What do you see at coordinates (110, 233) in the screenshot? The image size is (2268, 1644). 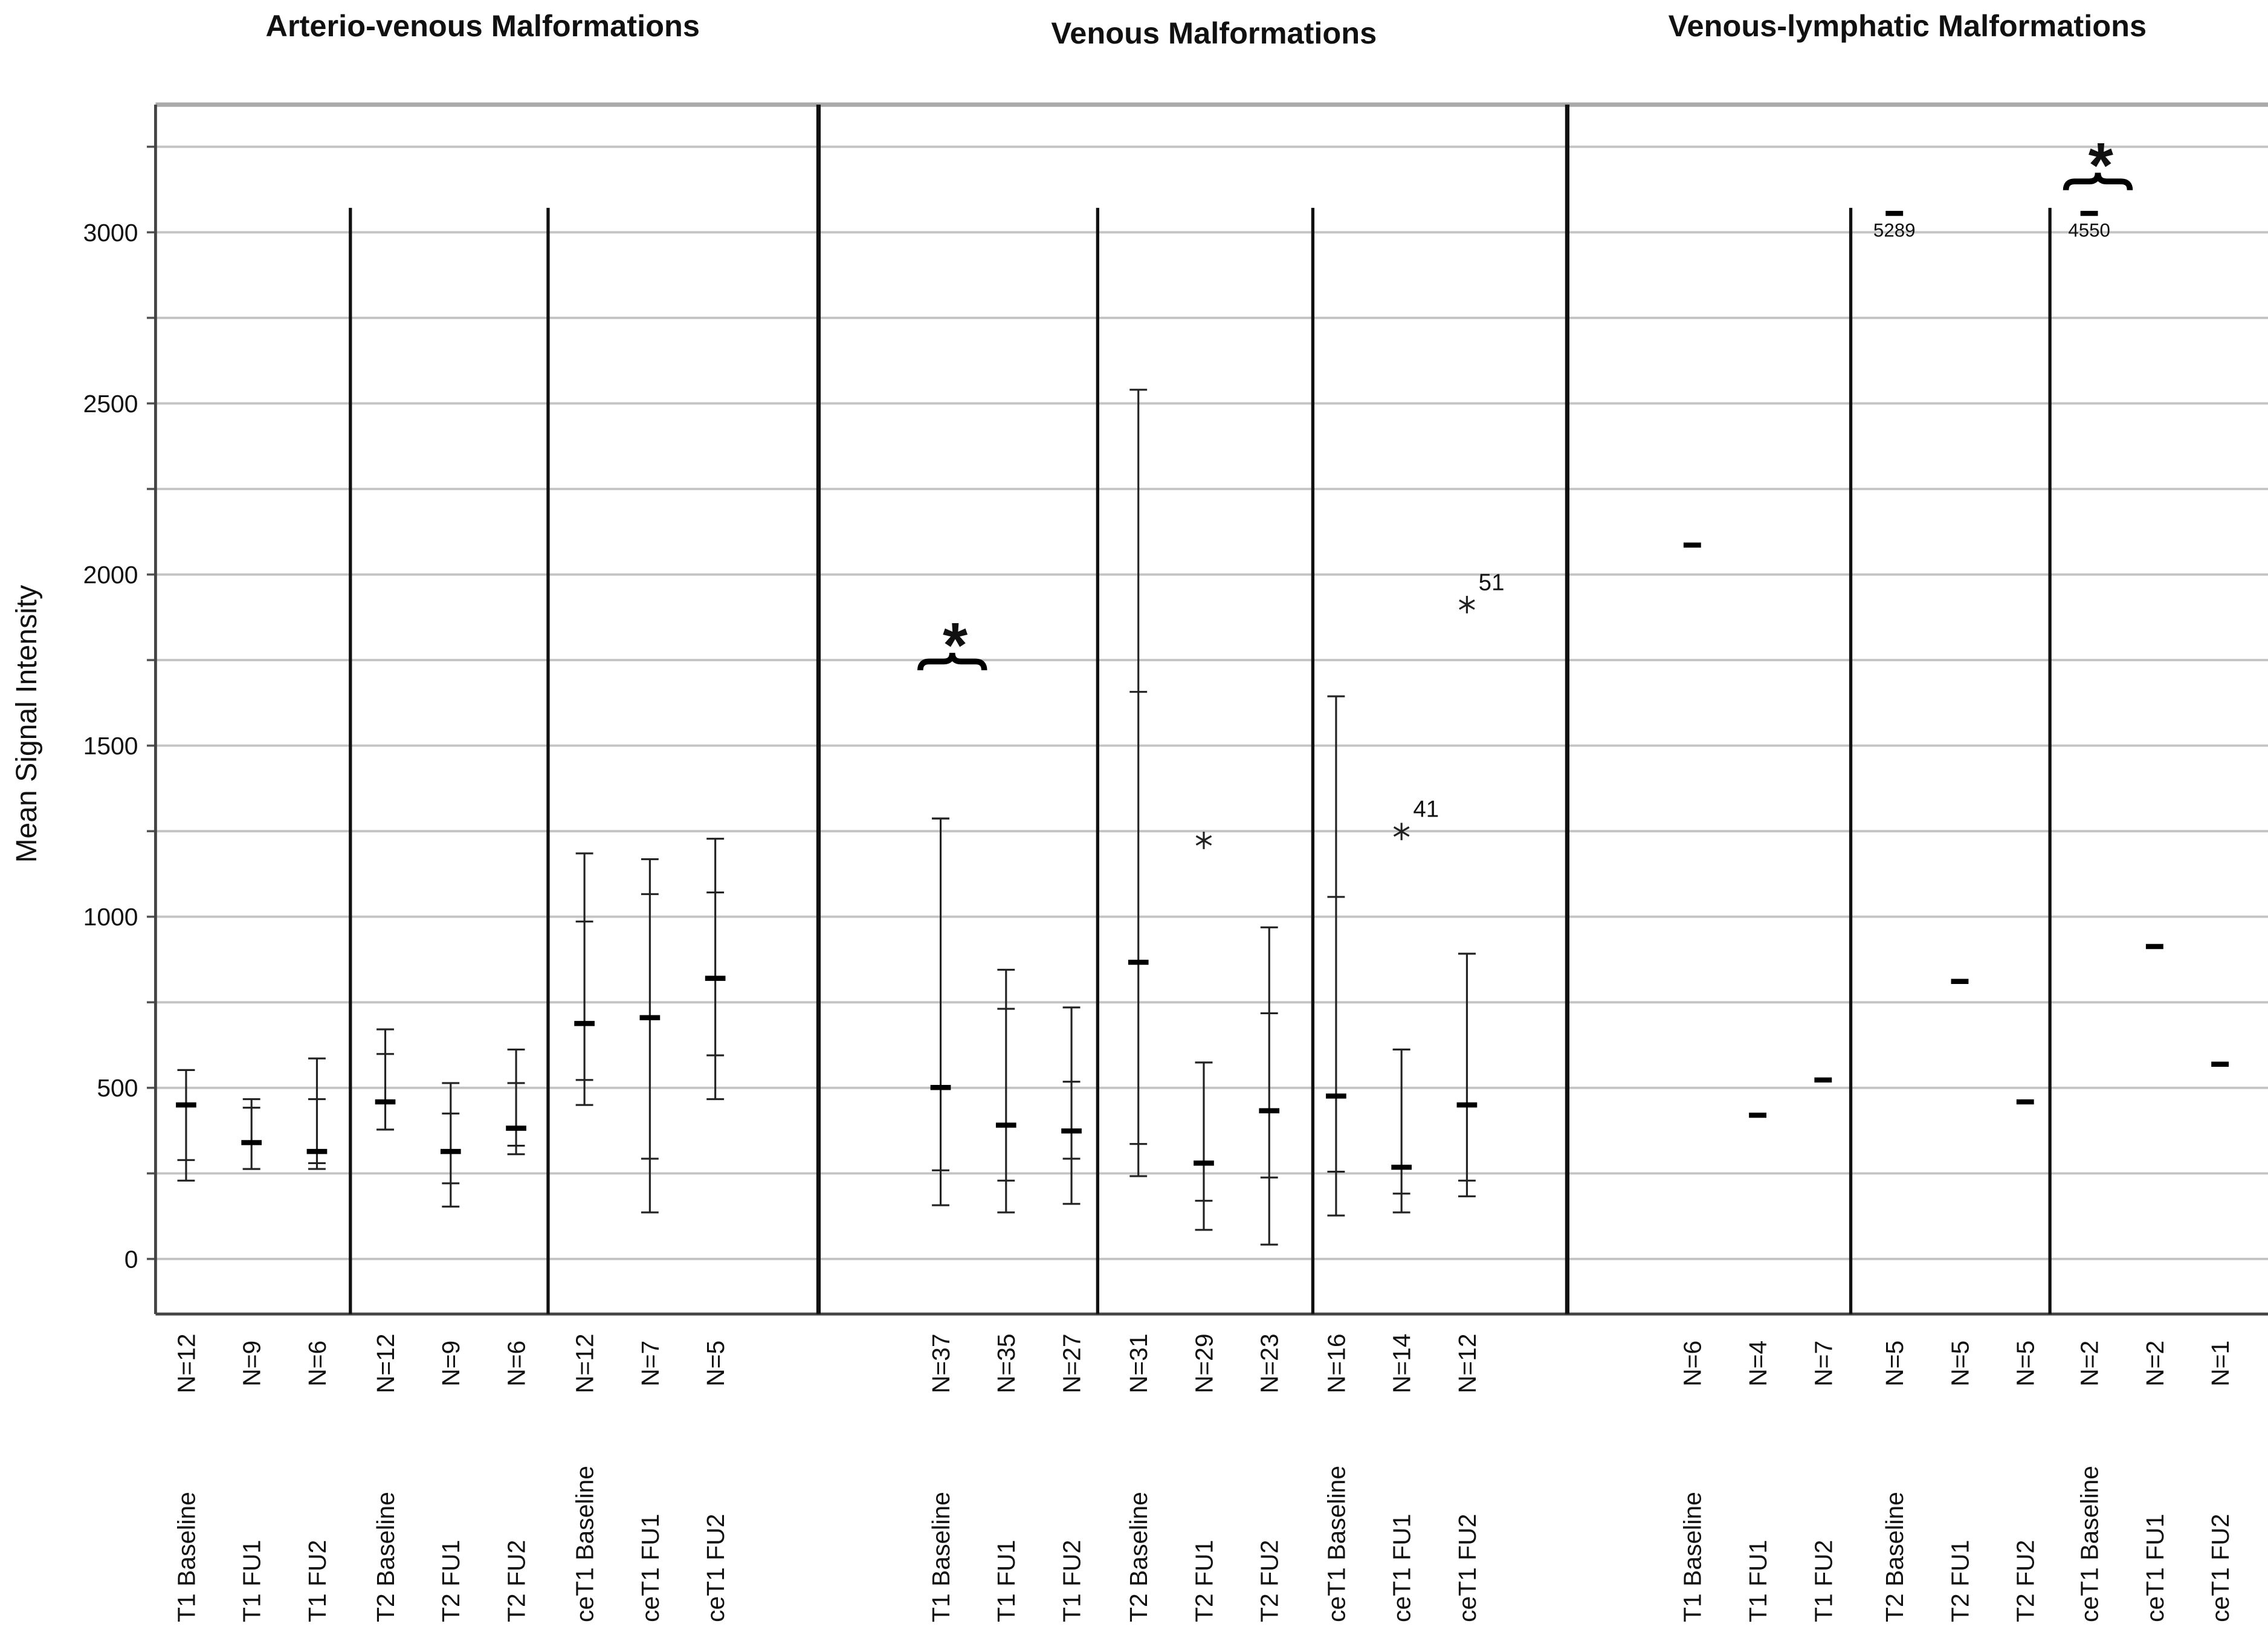 I see `y-tick-label: 3000` at bounding box center [110, 233].